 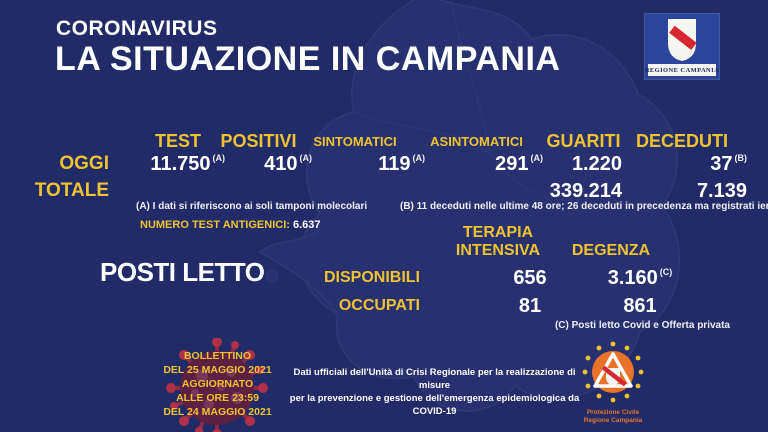 I want to click on column-header-positivi: POSITIVI, so click(x=258, y=141).